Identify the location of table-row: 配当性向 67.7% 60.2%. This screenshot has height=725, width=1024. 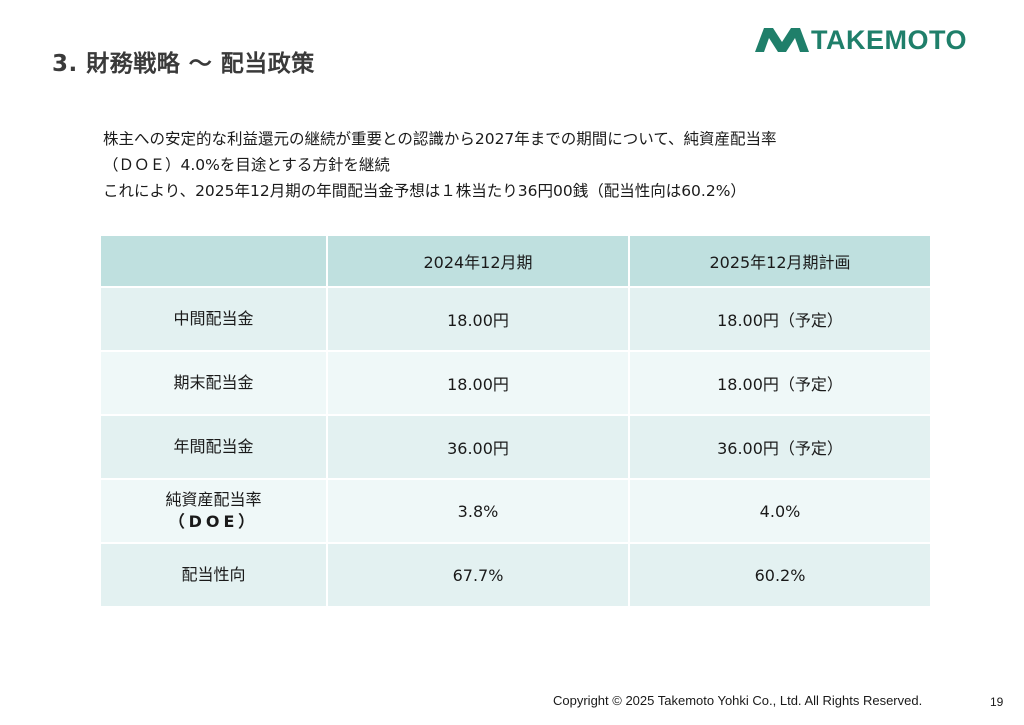
(515, 575).